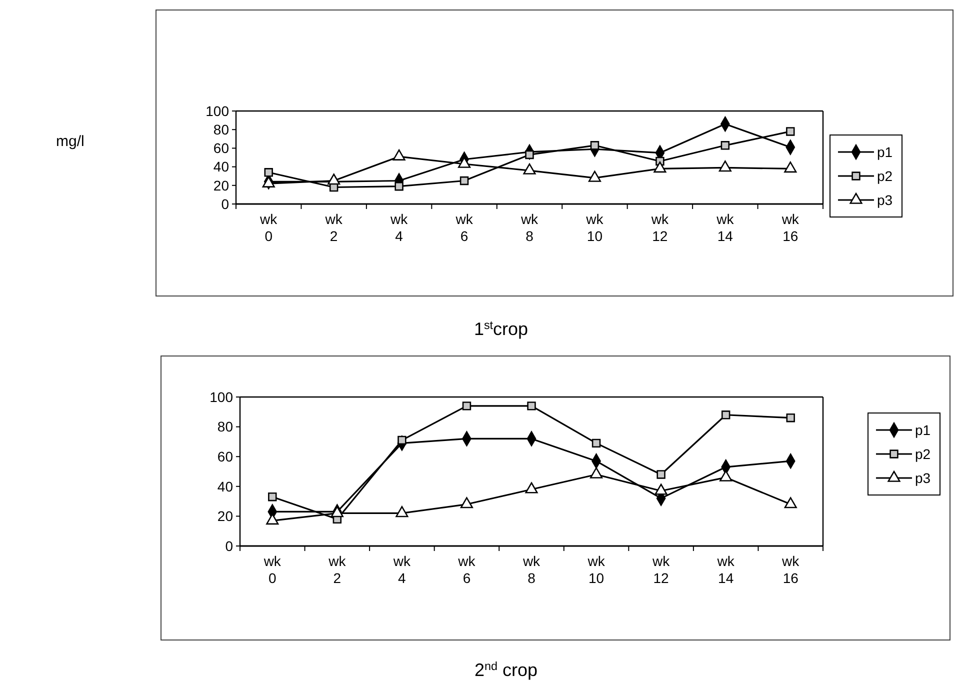 Image resolution: width=970 pixels, height=683 pixels. I want to click on y-axis-title: mg/l, so click(70, 141).